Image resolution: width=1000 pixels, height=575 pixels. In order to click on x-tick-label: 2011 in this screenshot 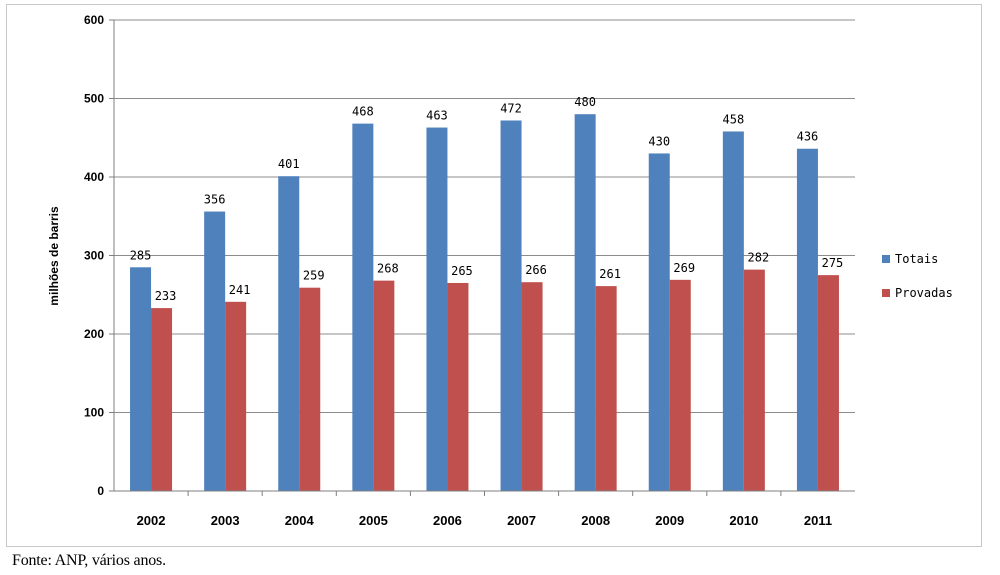, I will do `click(818, 520)`.